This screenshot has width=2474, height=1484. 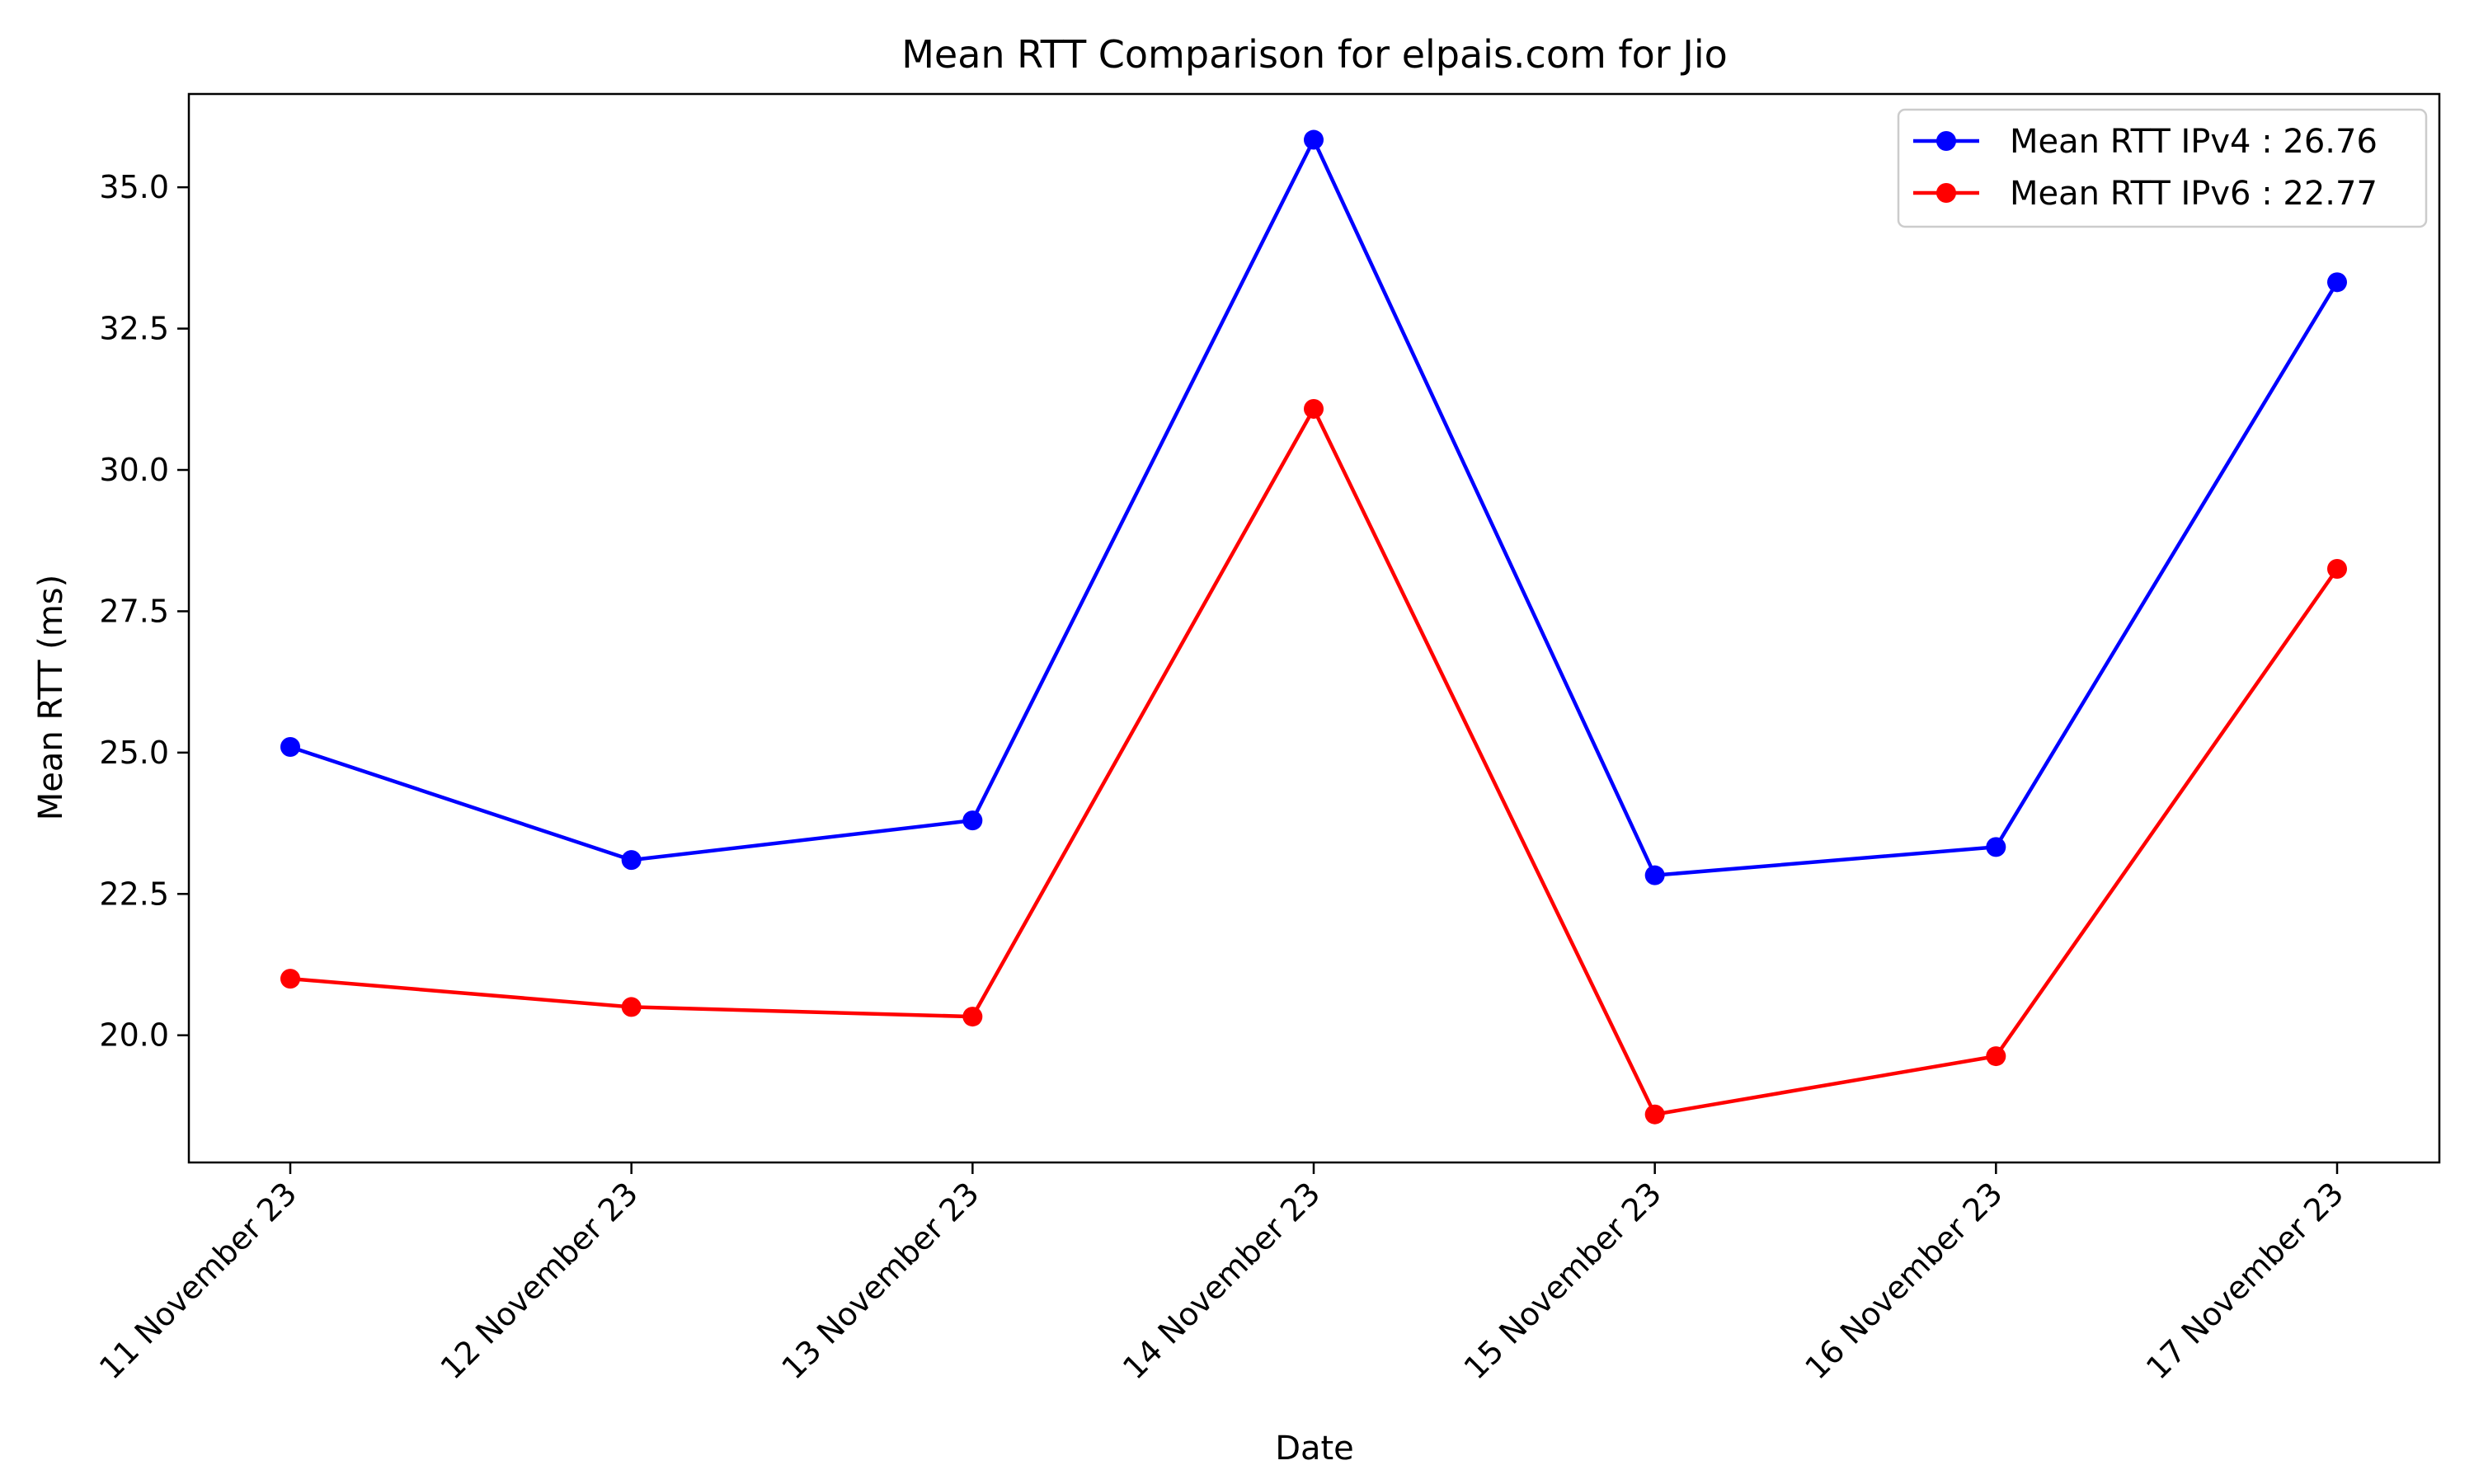 I want to click on y-tick-label: 25.0, so click(x=134, y=753).